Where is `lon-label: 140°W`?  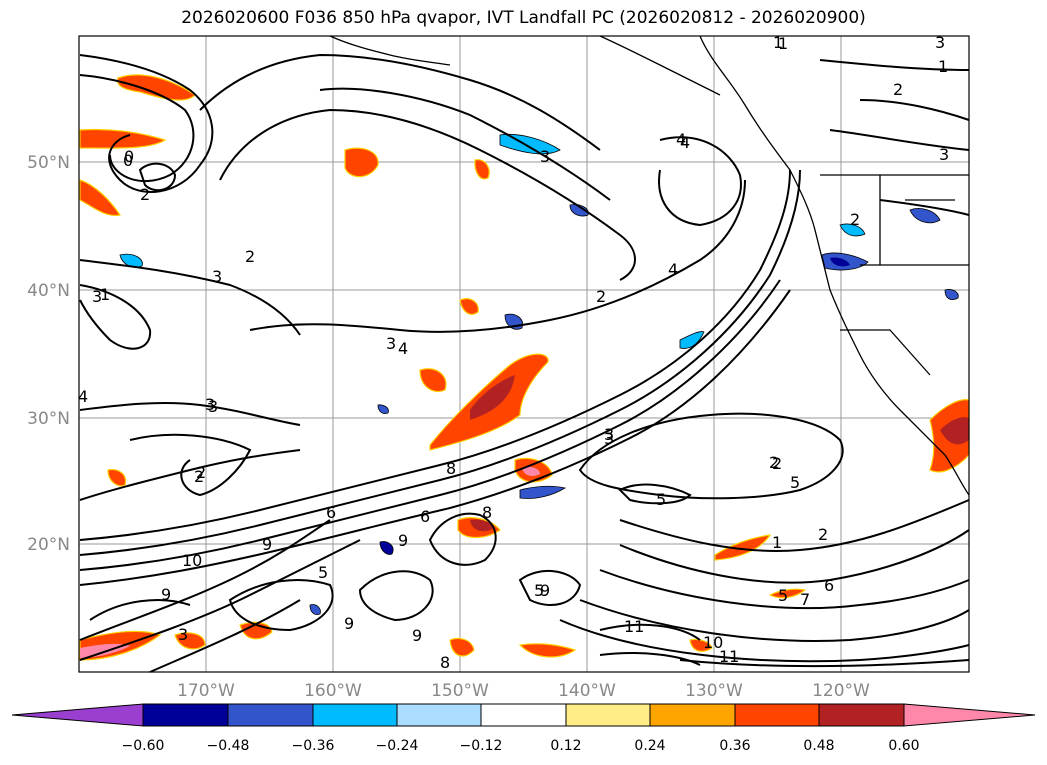
lon-label: 140°W is located at coordinates (587, 691).